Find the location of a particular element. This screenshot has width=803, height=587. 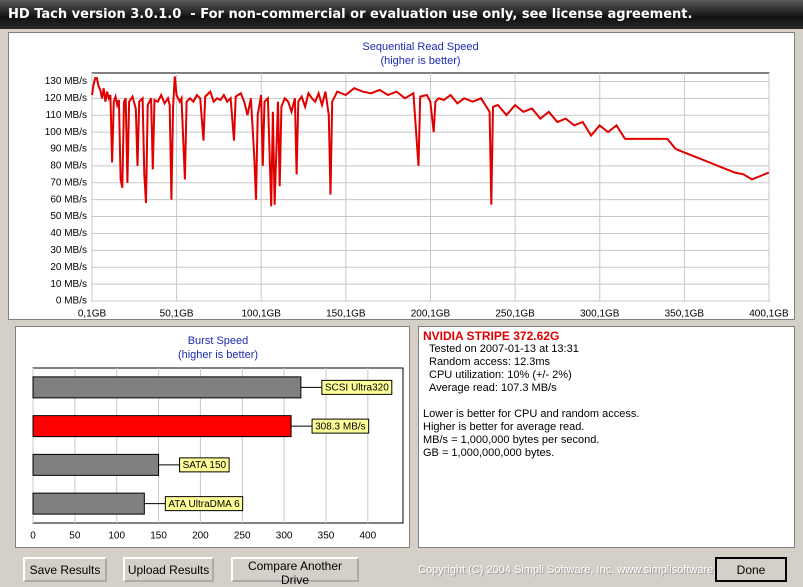

x-tick-label: 50 is located at coordinates (75, 536).